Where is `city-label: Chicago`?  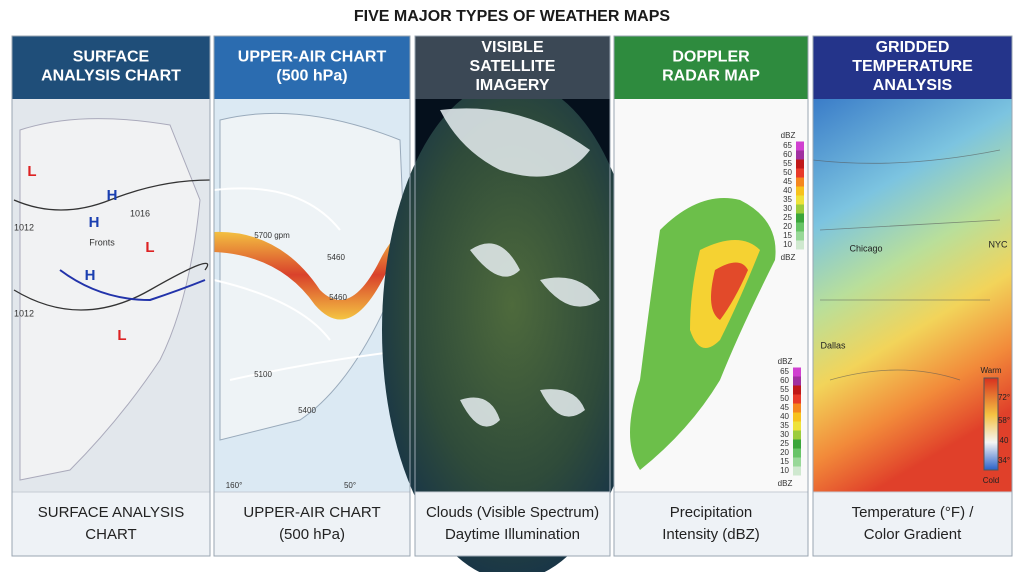 city-label: Chicago is located at coordinates (865, 248).